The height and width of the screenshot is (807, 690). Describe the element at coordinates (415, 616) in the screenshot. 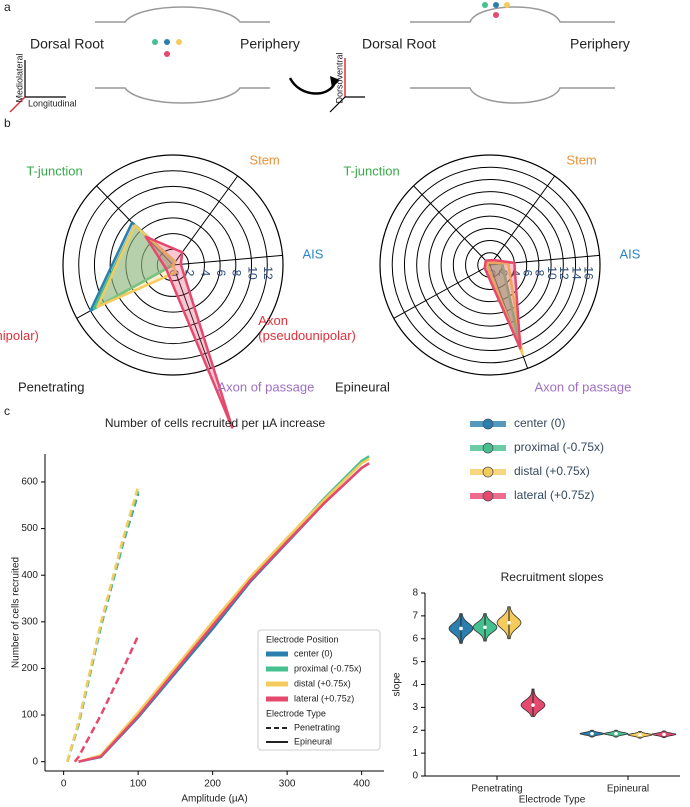

I see `y-tick-label: 7` at that location.